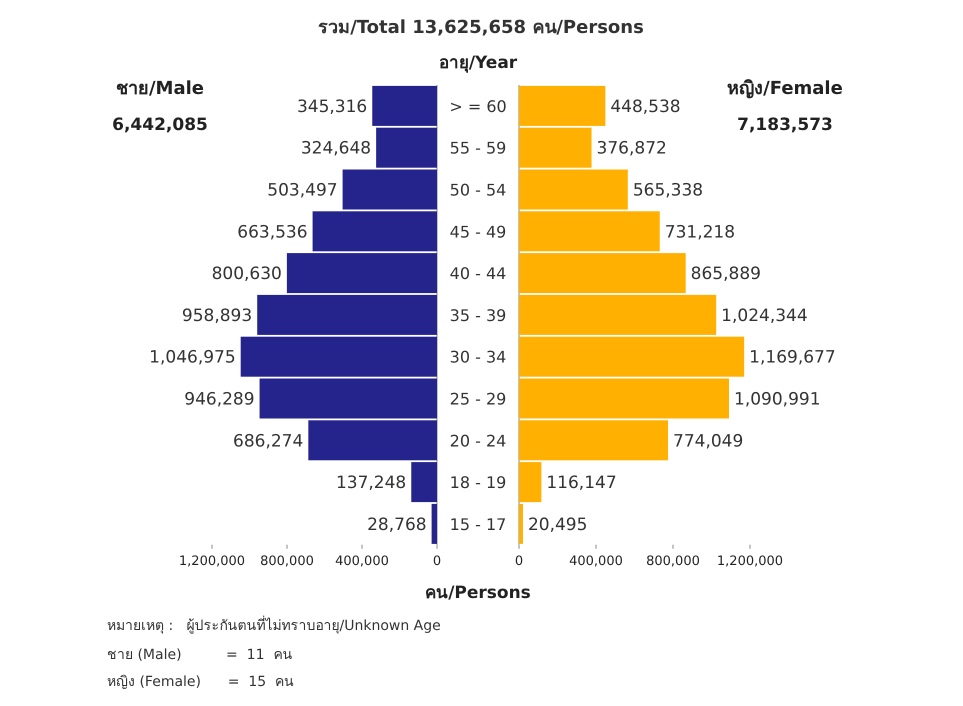 This screenshot has height=706, width=963. What do you see at coordinates (764, 316) in the screenshot?
I see `data-label: 1,024,344` at bounding box center [764, 316].